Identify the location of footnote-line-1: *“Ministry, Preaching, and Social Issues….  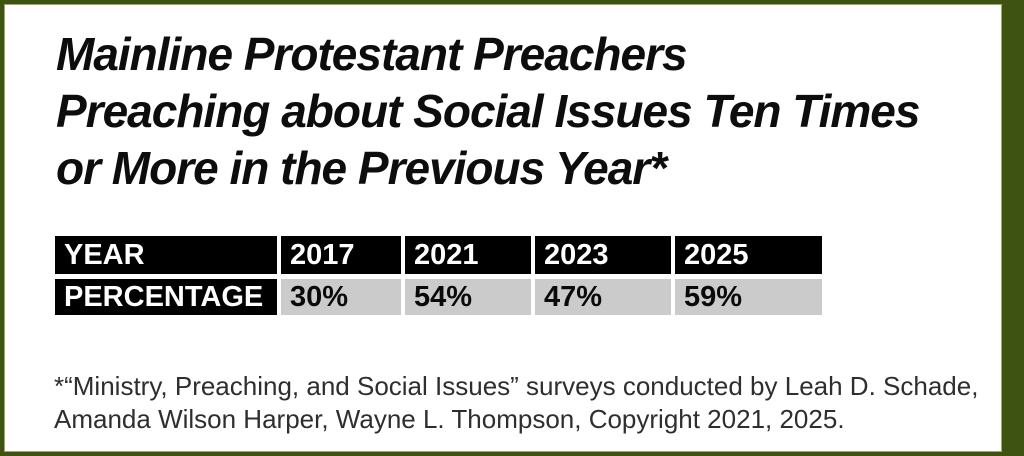
(516, 386).